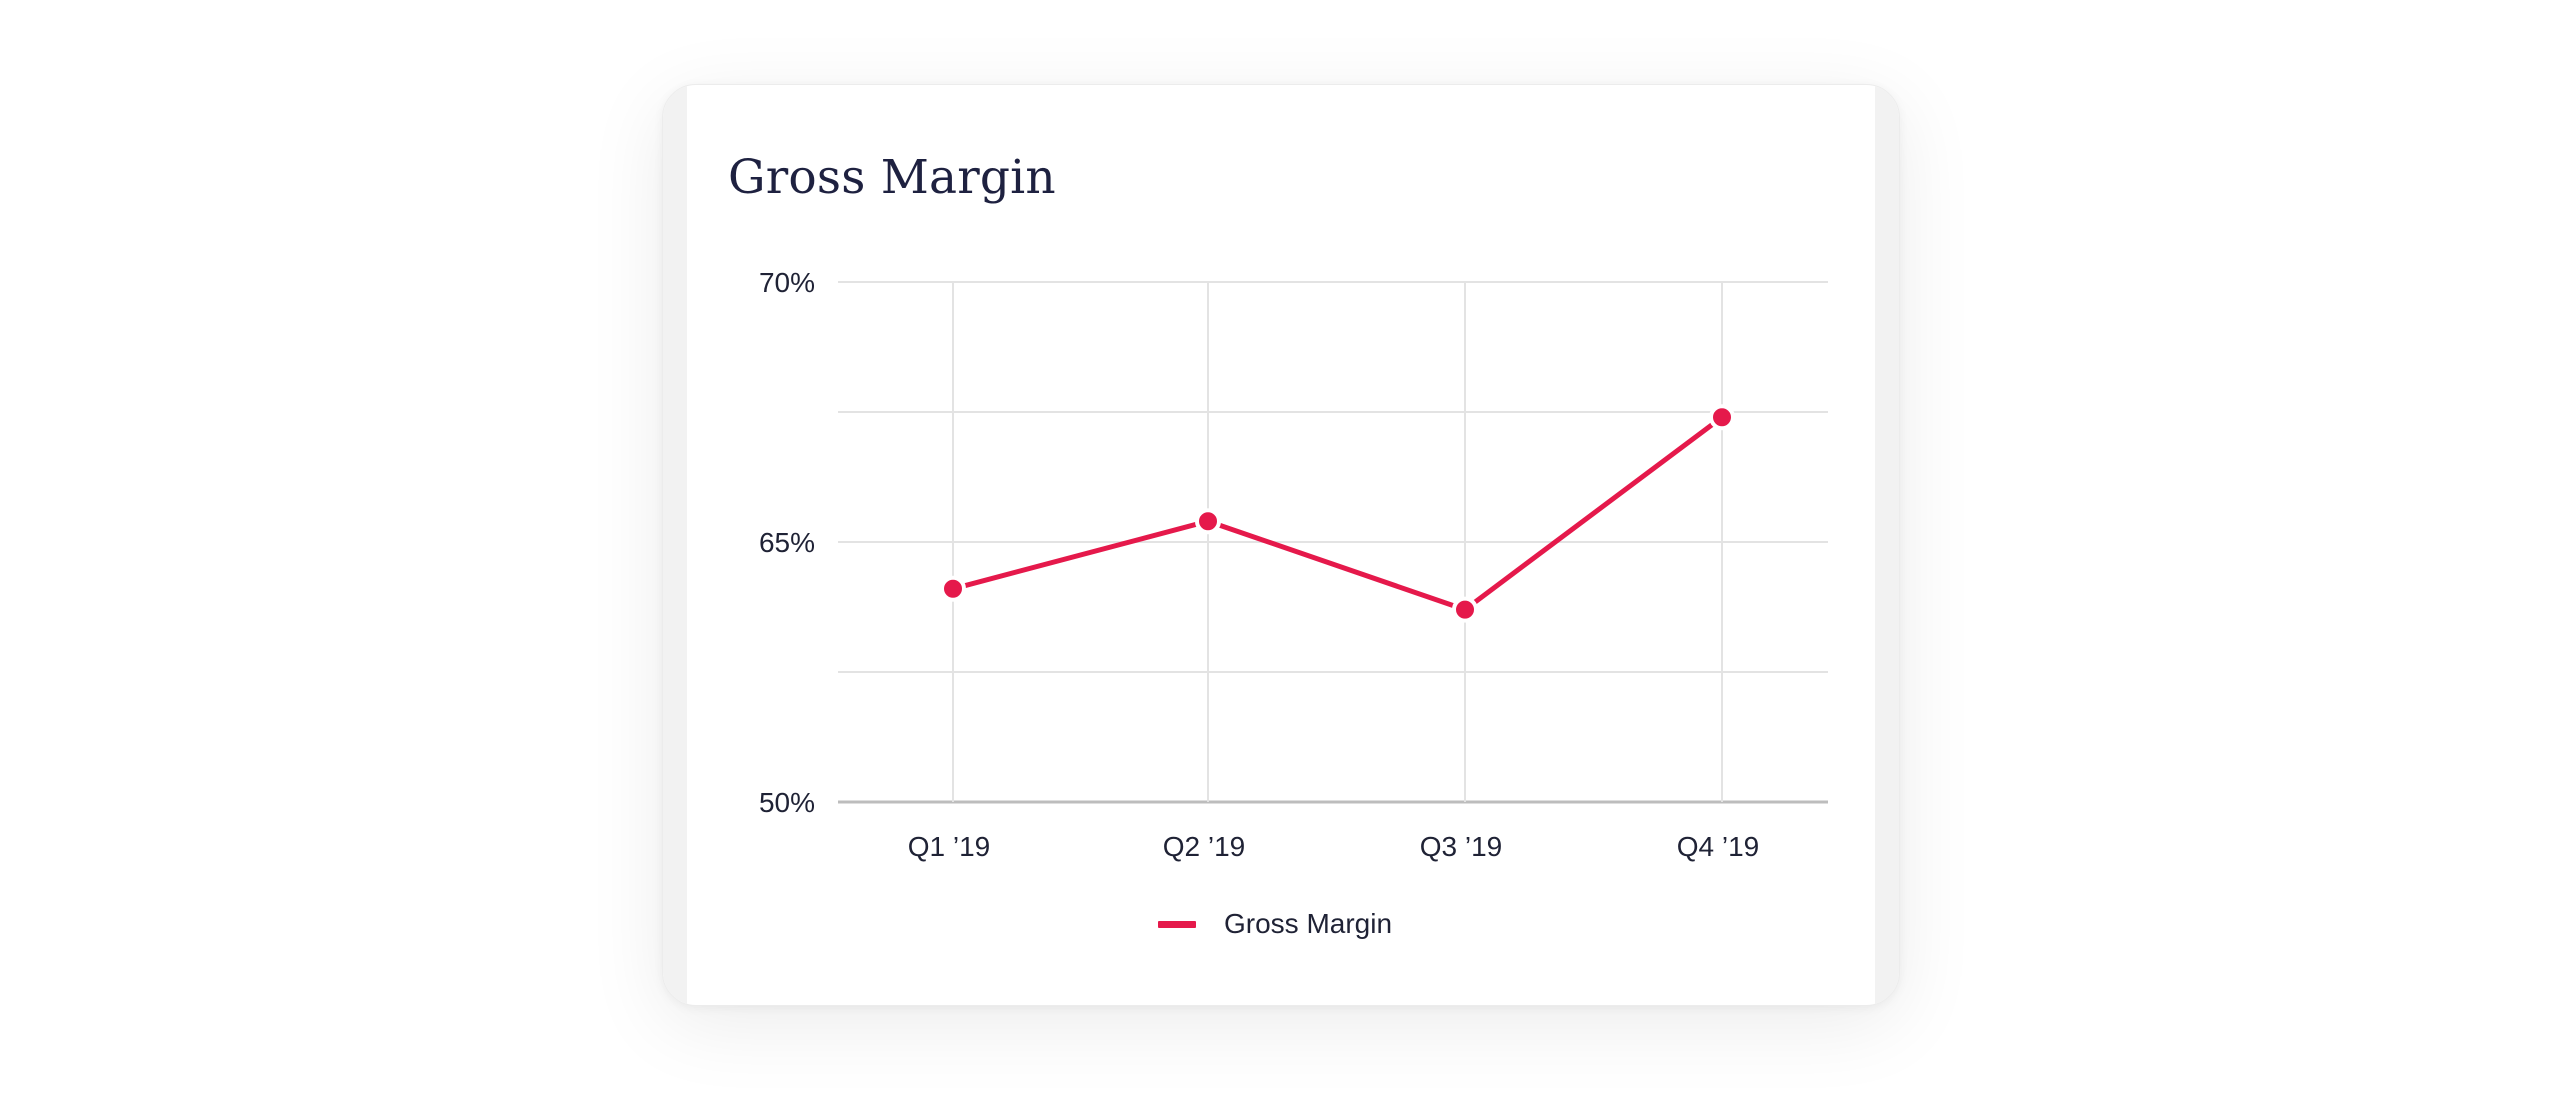 This screenshot has height=1102, width=2560. I want to click on x-tick-label: Q2 ’19, so click(1204, 846).